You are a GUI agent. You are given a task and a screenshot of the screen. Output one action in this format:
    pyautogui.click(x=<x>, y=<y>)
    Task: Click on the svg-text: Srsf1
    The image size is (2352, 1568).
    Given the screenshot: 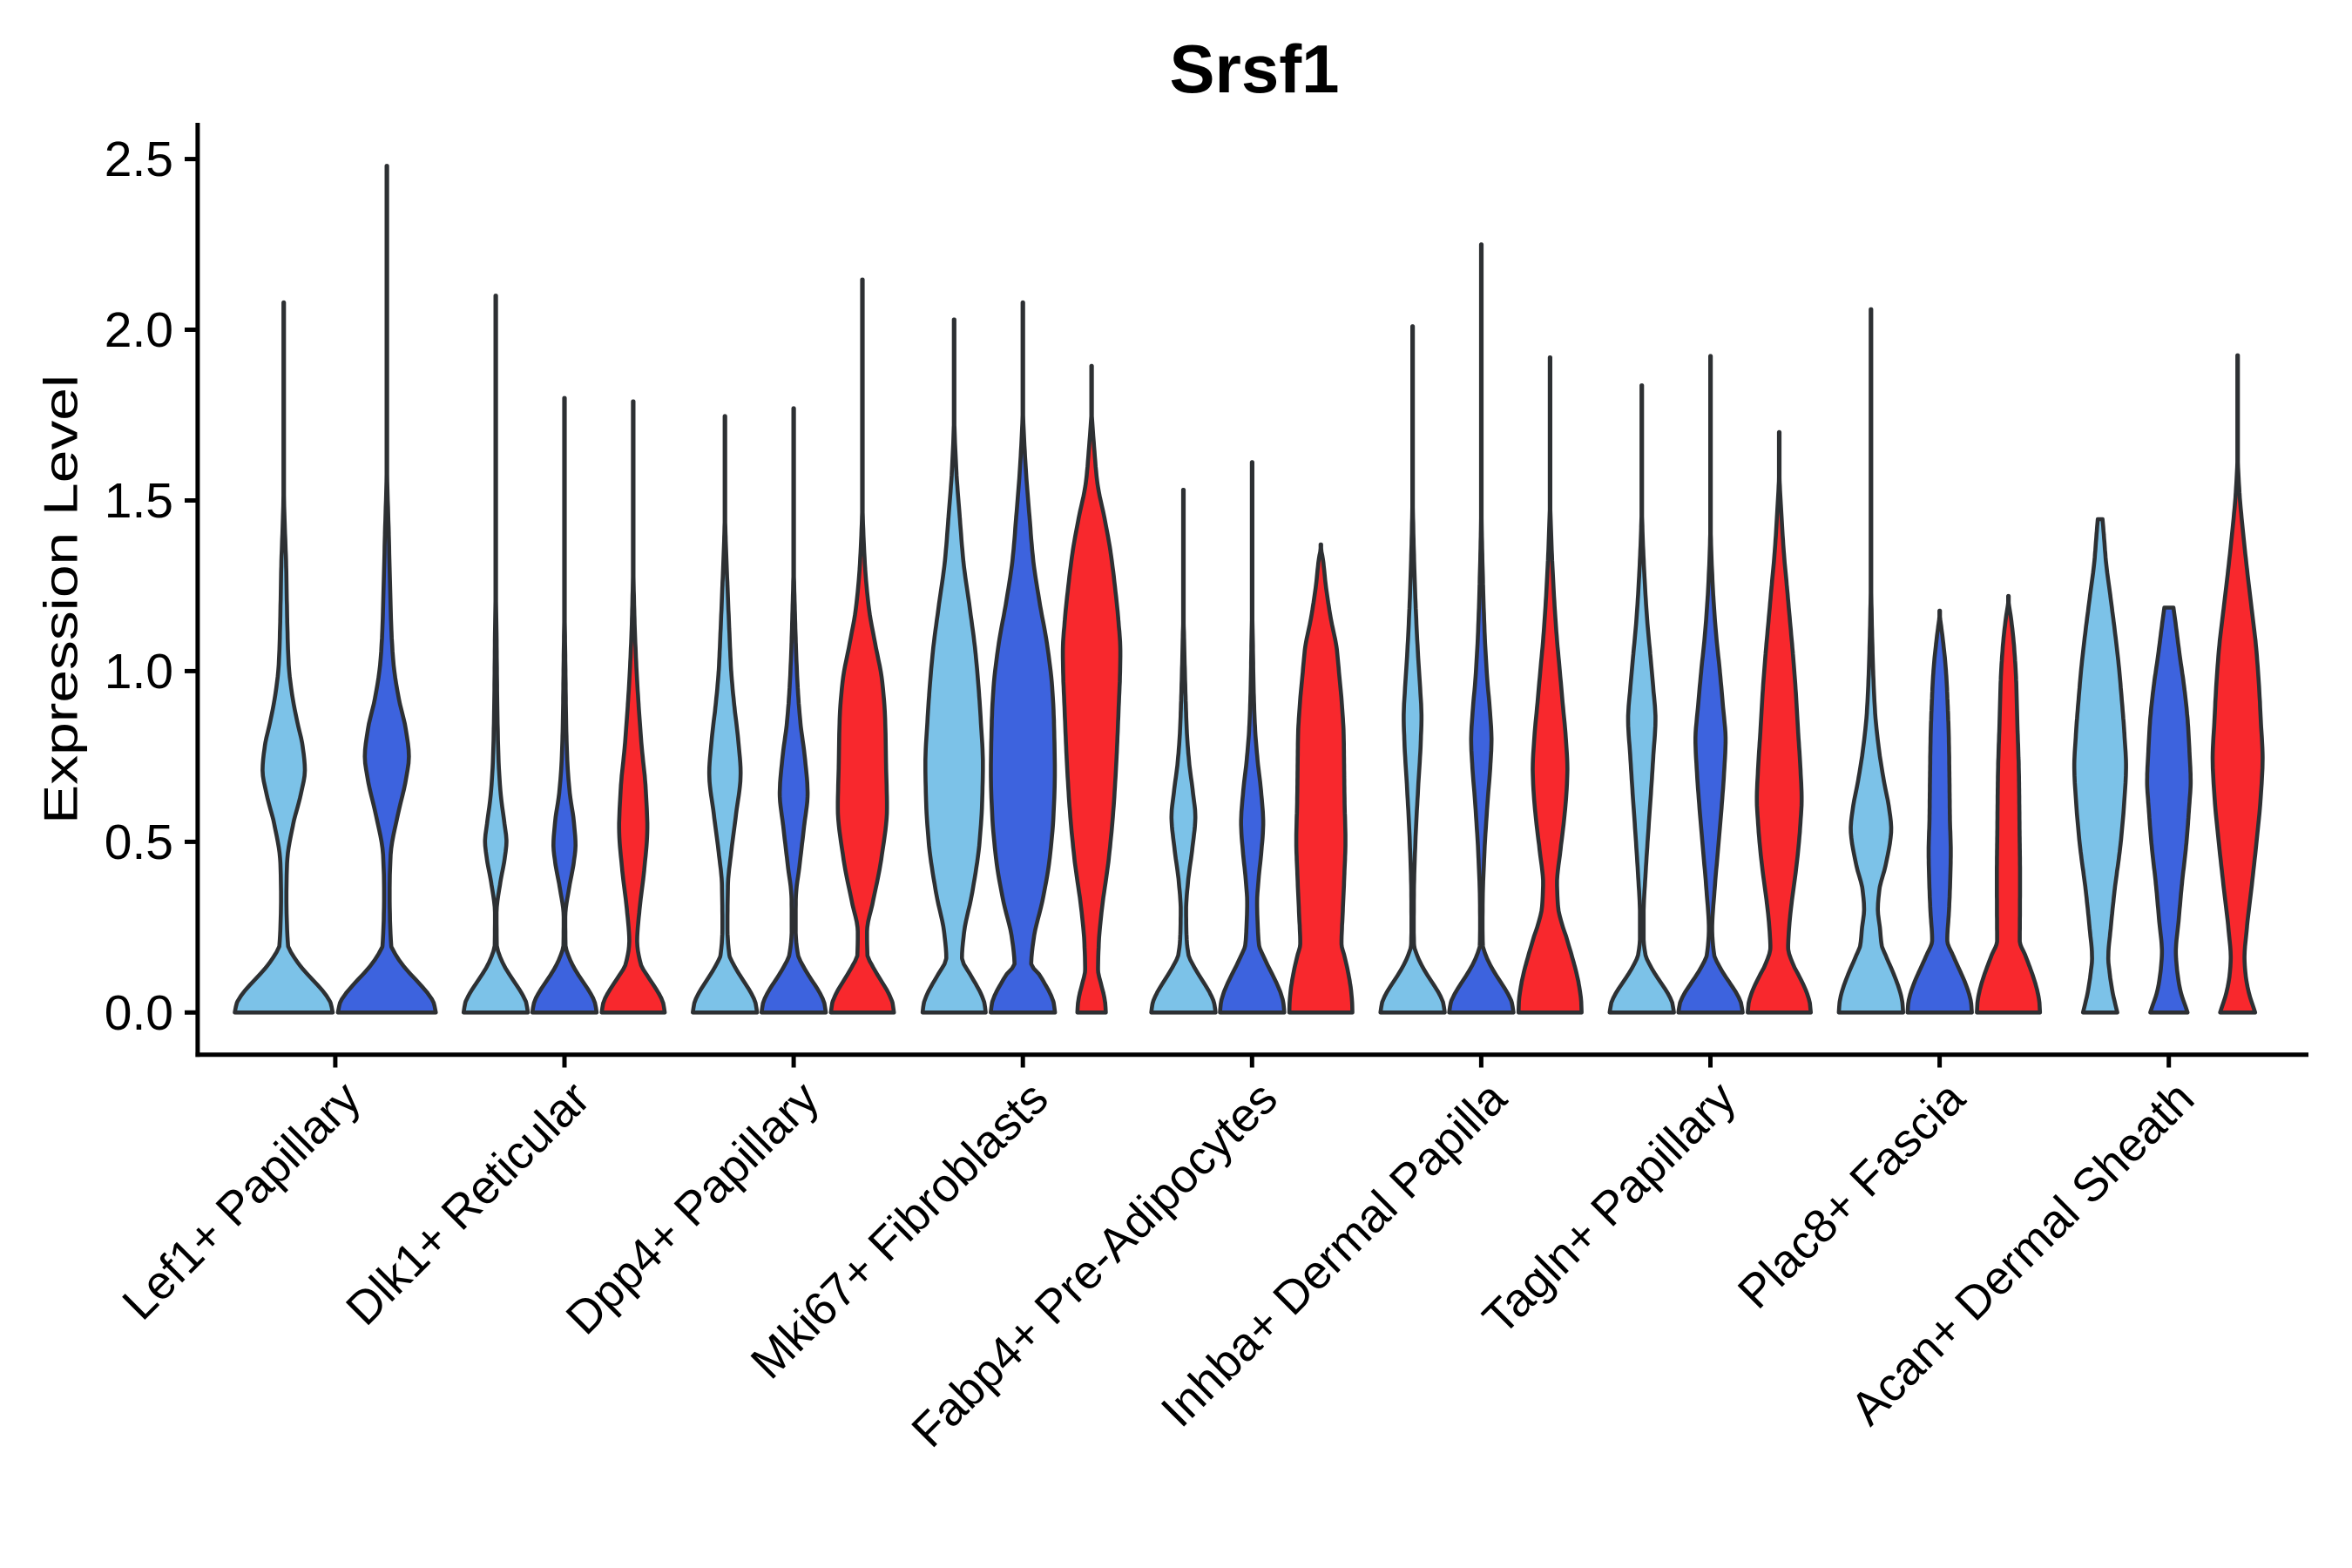 What is the action you would take?
    pyautogui.click(x=1254, y=68)
    